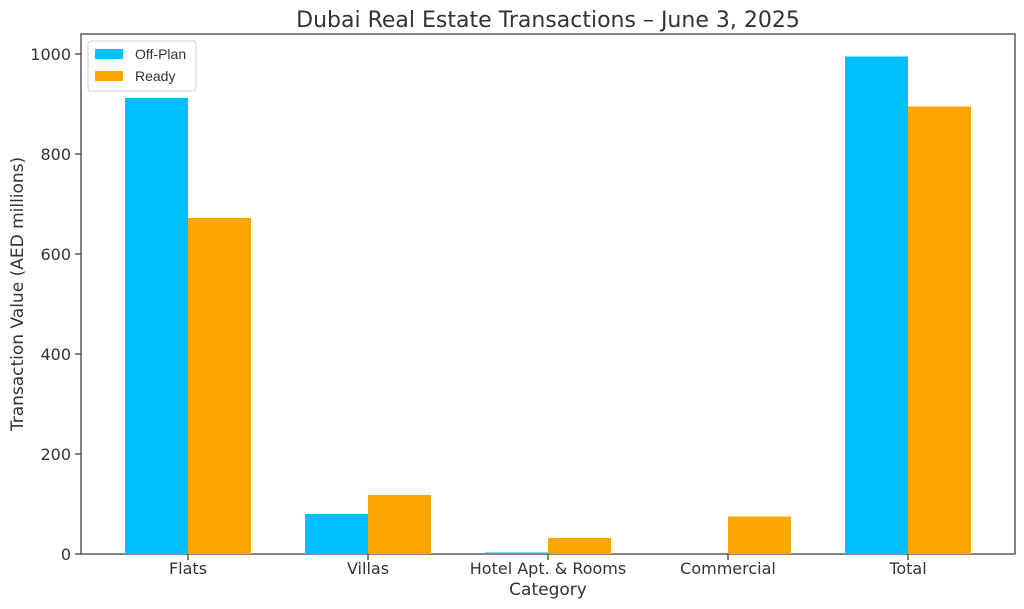 This screenshot has width=1024, height=609. What do you see at coordinates (188, 568) in the screenshot?
I see `x-tick-label: Flats` at bounding box center [188, 568].